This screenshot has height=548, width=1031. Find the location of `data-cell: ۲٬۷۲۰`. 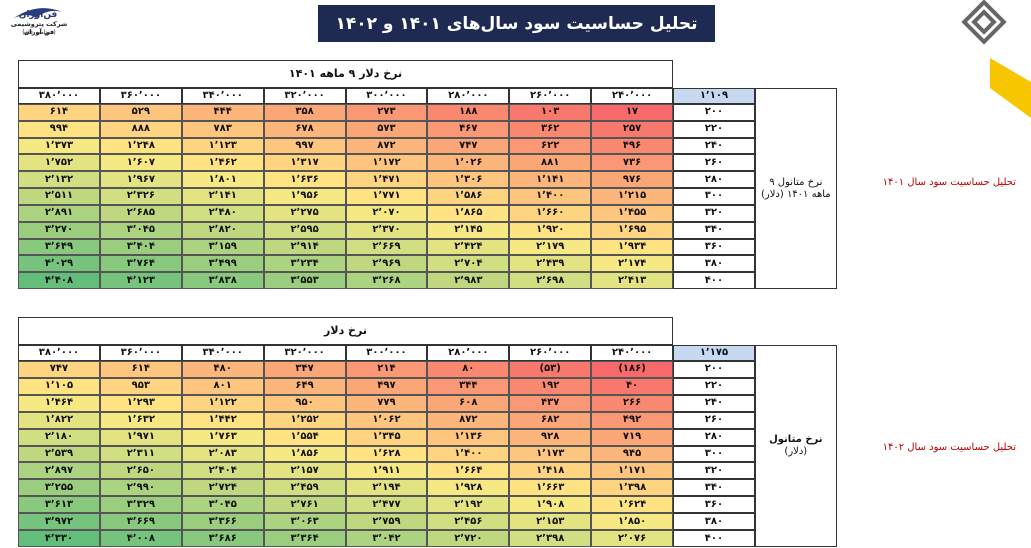

data-cell: ۲٬۷۲۰ is located at coordinates (468, 538).